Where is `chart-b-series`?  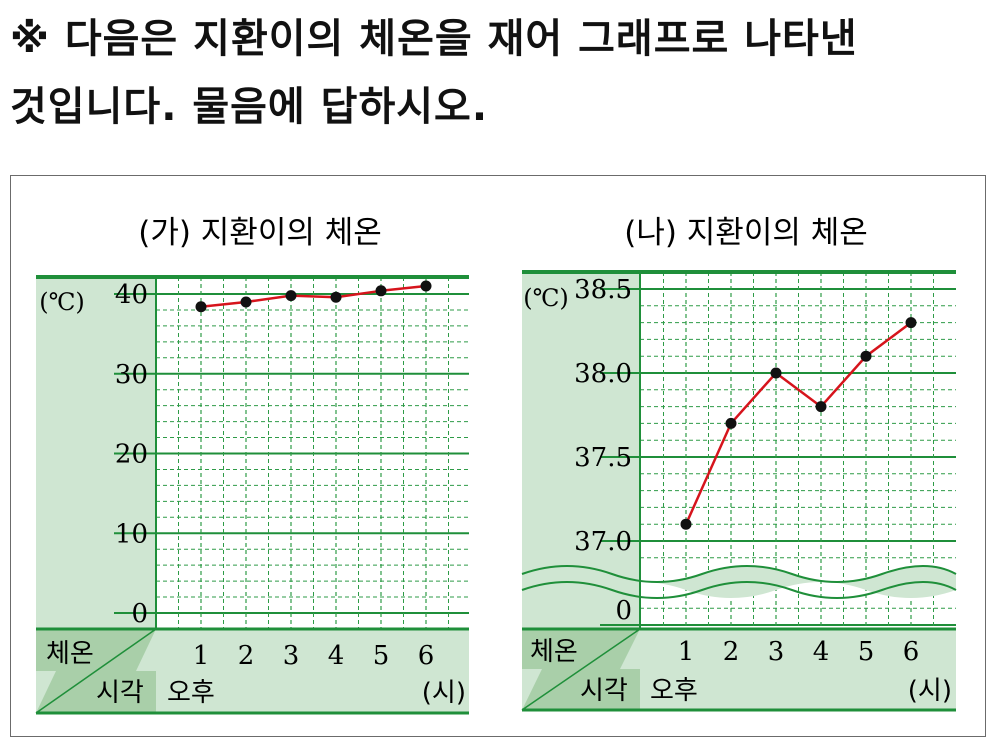 chart-b-series is located at coordinates (798, 423).